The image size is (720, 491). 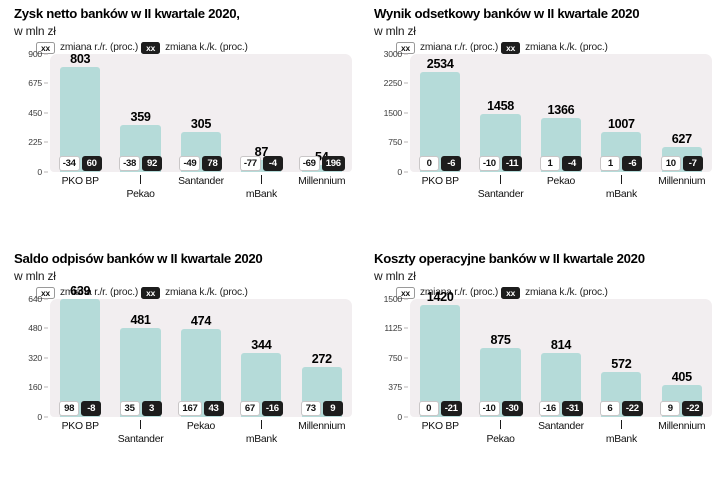 I want to click on chart-title: Saldo odpisów banków w II kwartale 2020, so click(x=138, y=258).